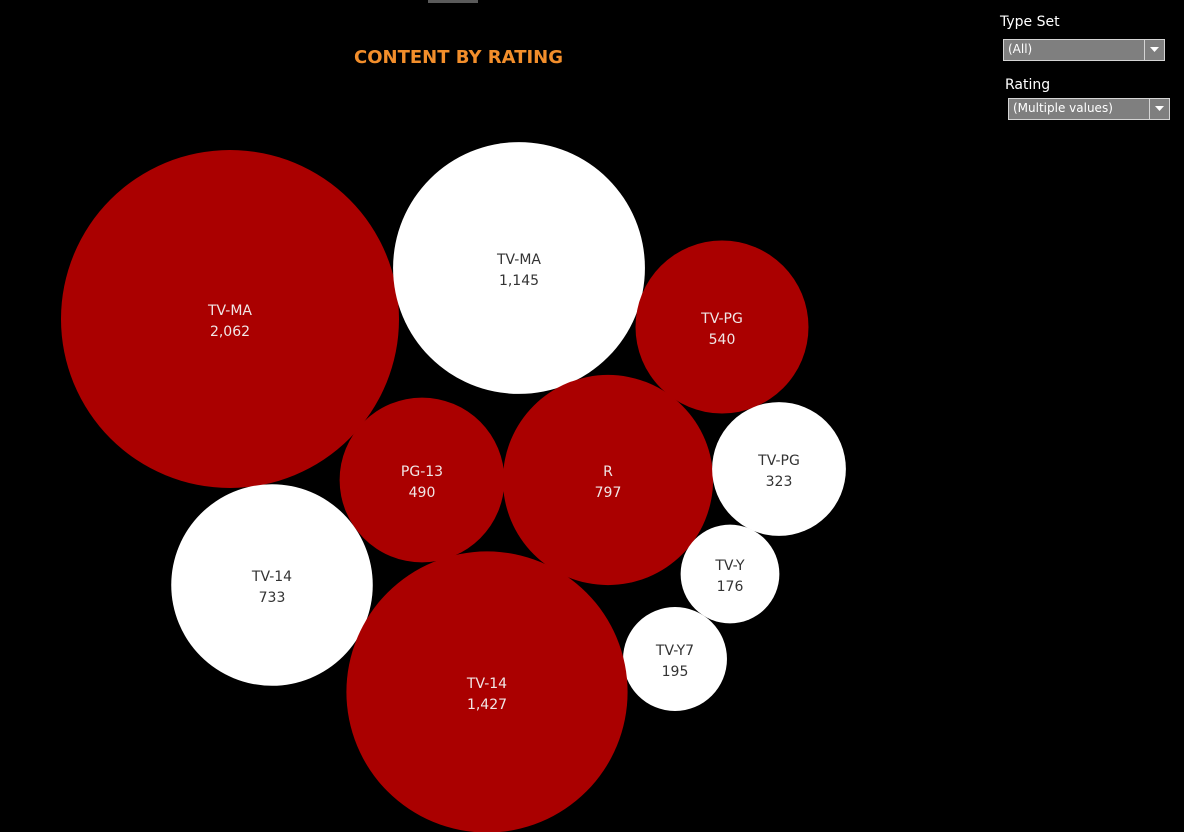  I want to click on bubble-tv-14-white: TV-14 733, so click(272, 585).